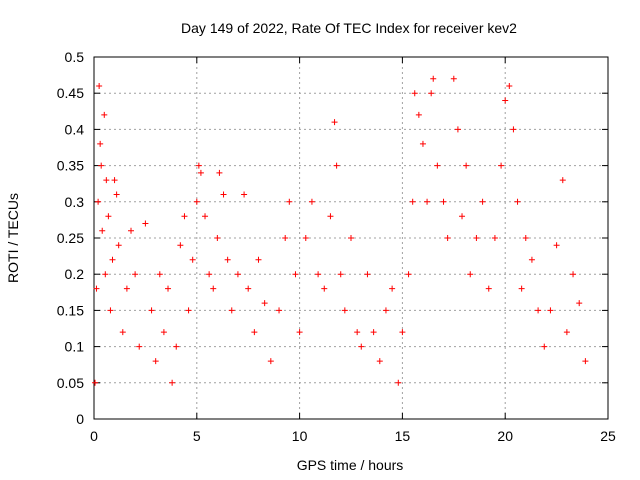 The image size is (640, 480). What do you see at coordinates (505, 436) in the screenshot?
I see `x-tick-label: 20` at bounding box center [505, 436].